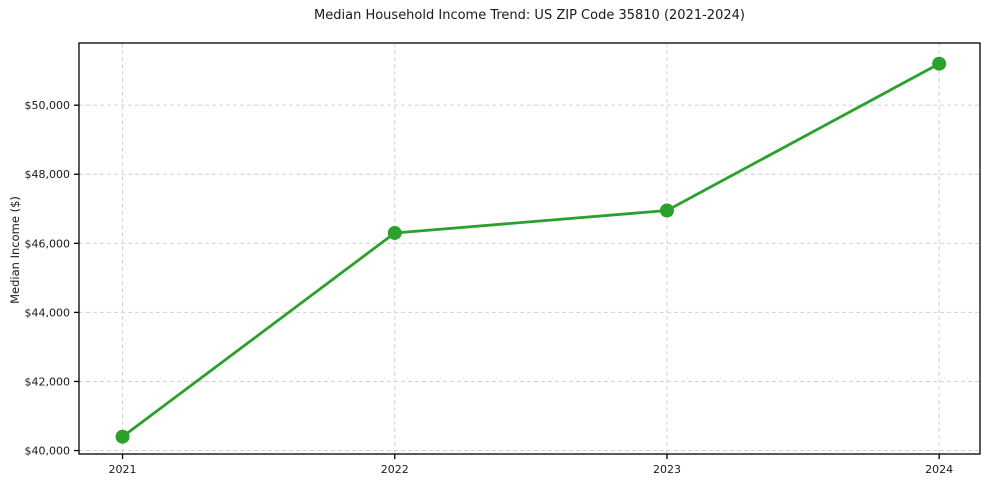  I want to click on x-tick-label: 2023, so click(667, 469).